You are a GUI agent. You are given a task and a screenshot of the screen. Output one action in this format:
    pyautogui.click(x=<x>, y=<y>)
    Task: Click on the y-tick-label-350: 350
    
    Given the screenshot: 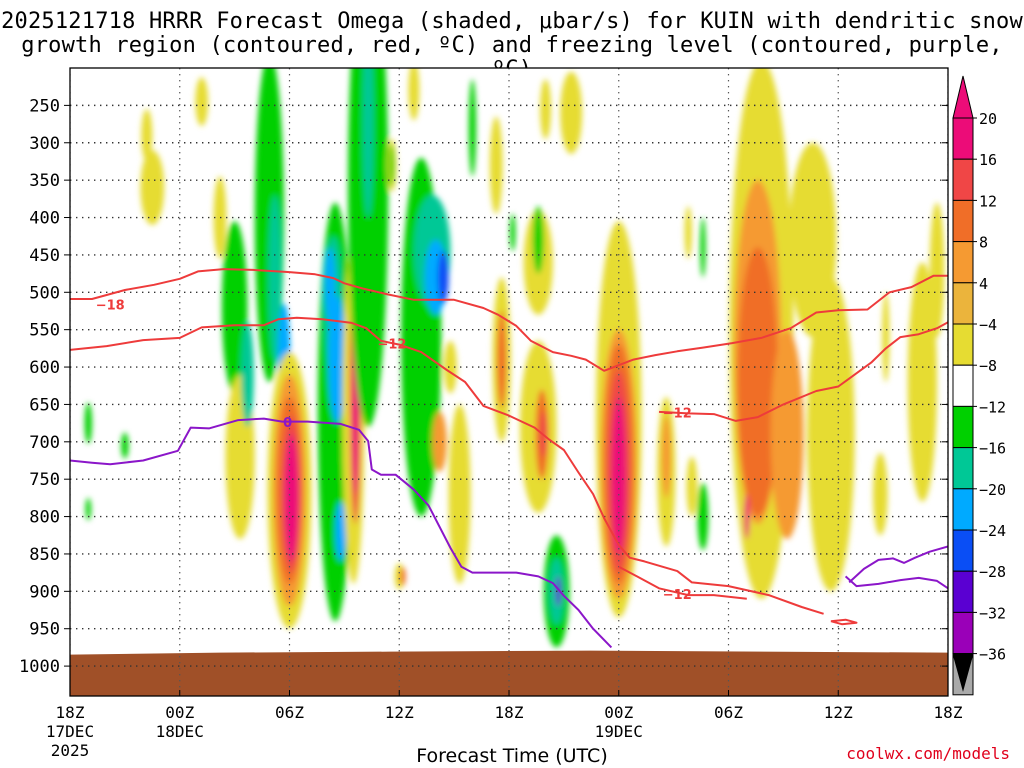 What is the action you would take?
    pyautogui.click(x=44, y=181)
    